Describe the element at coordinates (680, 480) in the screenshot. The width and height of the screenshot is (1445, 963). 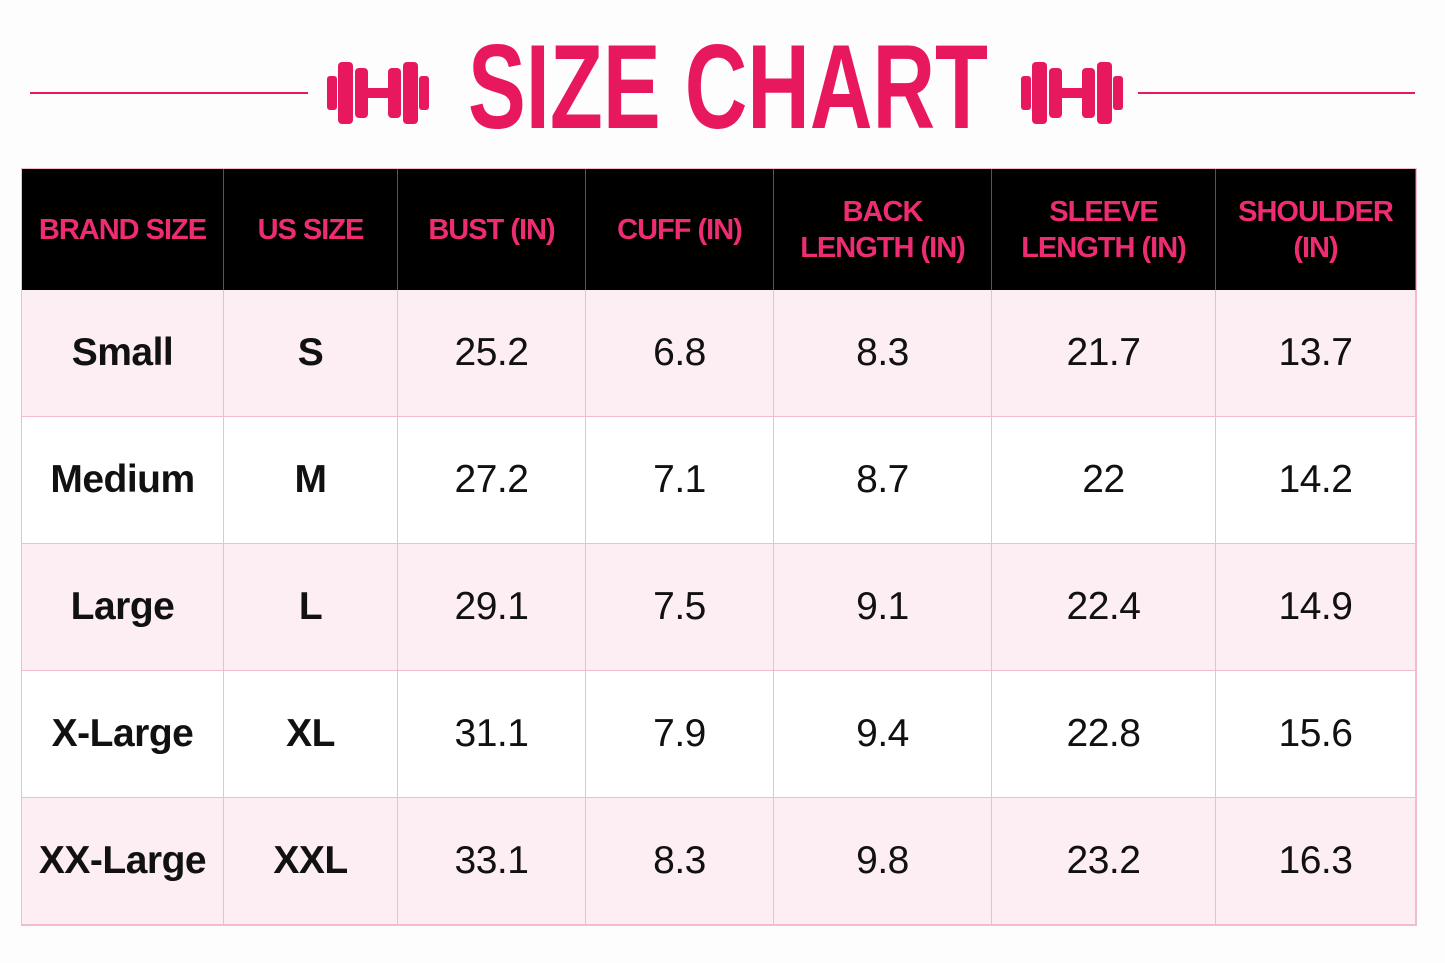
I see `table-cell: 7.1` at that location.